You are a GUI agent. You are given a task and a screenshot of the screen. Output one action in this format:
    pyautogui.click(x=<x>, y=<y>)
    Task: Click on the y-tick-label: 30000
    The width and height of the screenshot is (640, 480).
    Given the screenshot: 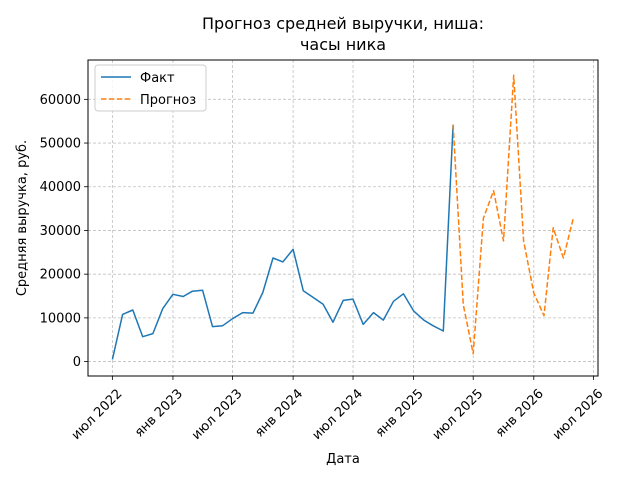 What is the action you would take?
    pyautogui.click(x=60, y=231)
    